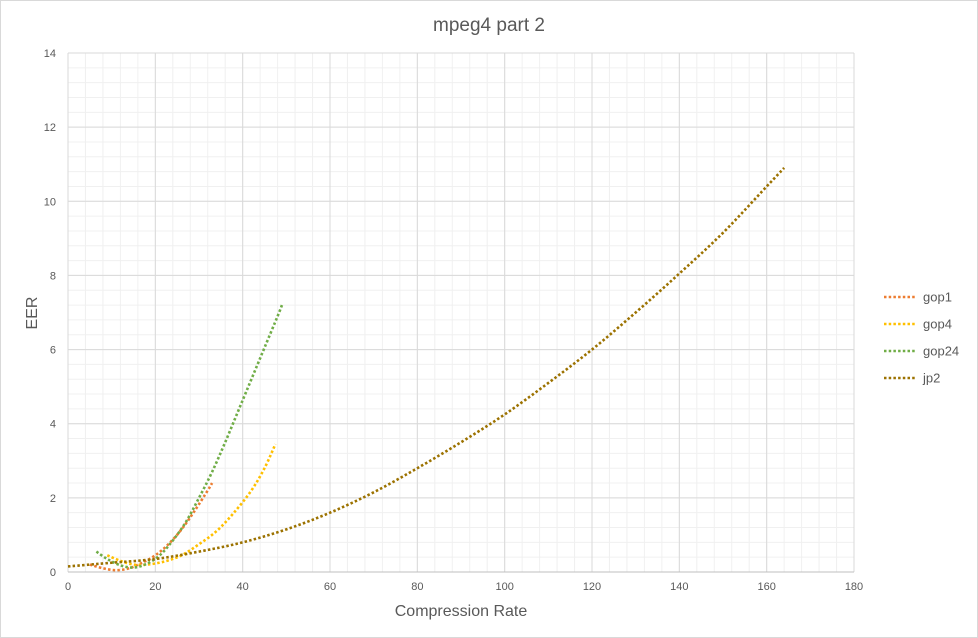 The width and height of the screenshot is (978, 638). What do you see at coordinates (330, 587) in the screenshot?
I see `x-tick-label: 60` at bounding box center [330, 587].